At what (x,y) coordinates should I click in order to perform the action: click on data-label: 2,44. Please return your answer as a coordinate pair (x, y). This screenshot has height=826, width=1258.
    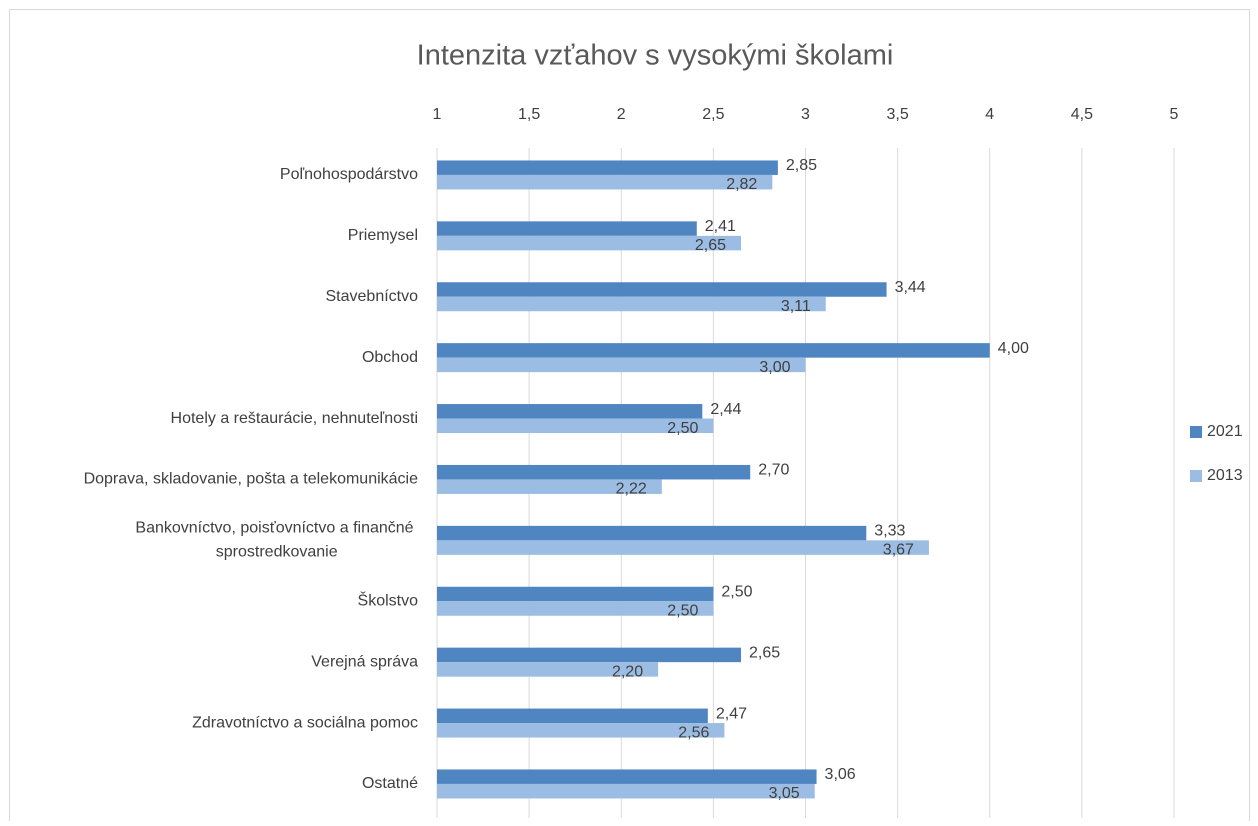
    Looking at the image, I should click on (725, 409).